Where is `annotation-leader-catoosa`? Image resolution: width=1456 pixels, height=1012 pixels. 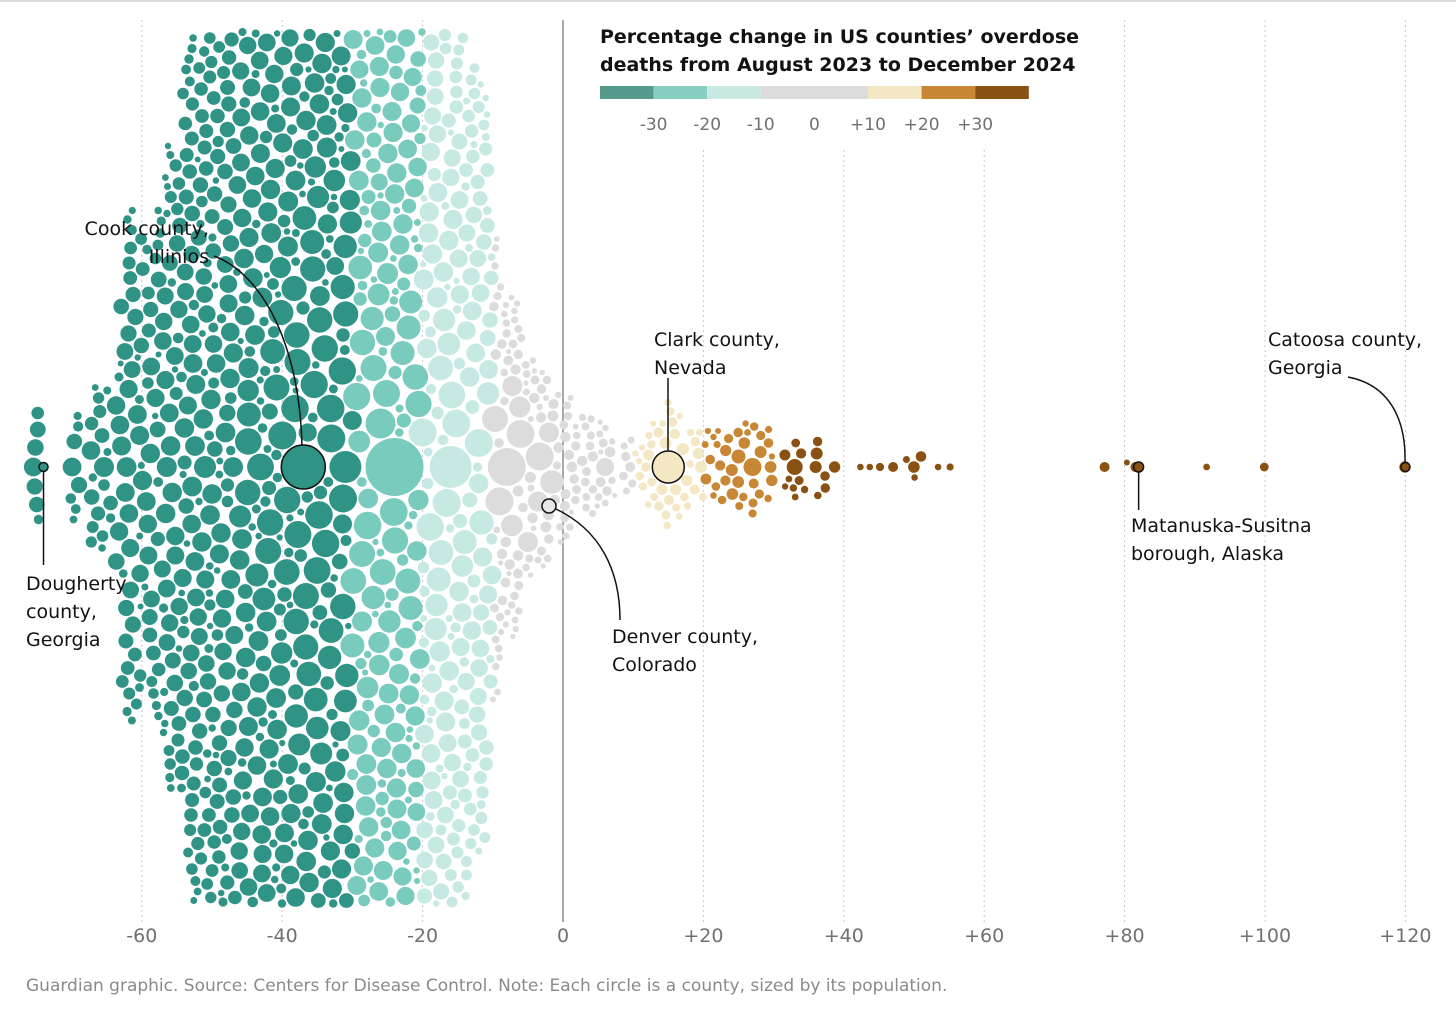
annotation-leader-catoosa is located at coordinates (1376, 419).